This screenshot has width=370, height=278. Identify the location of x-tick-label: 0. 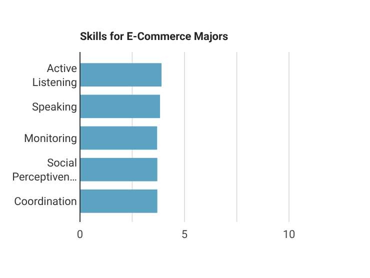
(80, 234).